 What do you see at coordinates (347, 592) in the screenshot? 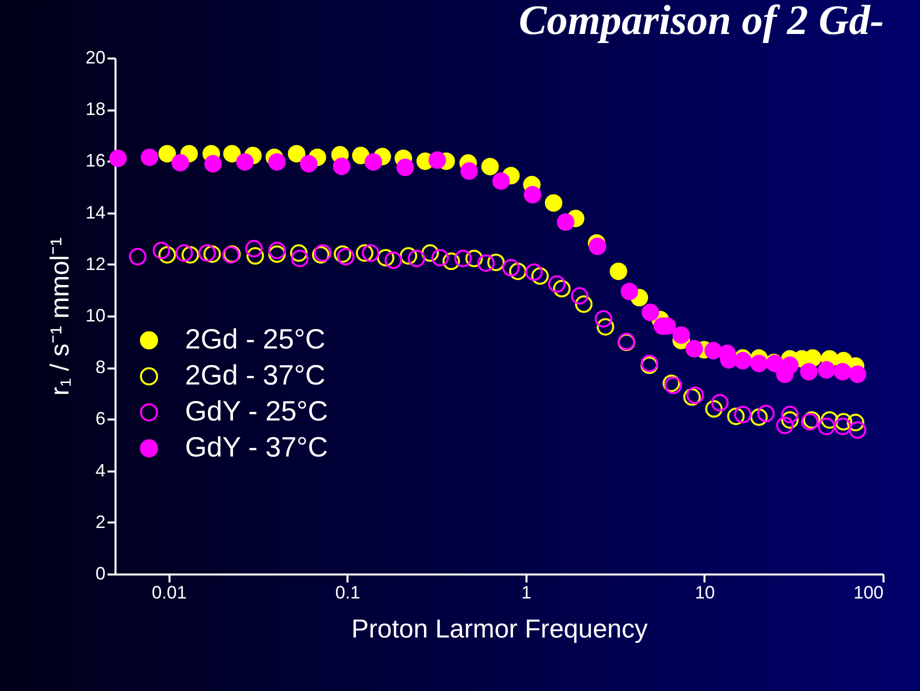
I see `x-tick-label: 0.1` at bounding box center [347, 592].